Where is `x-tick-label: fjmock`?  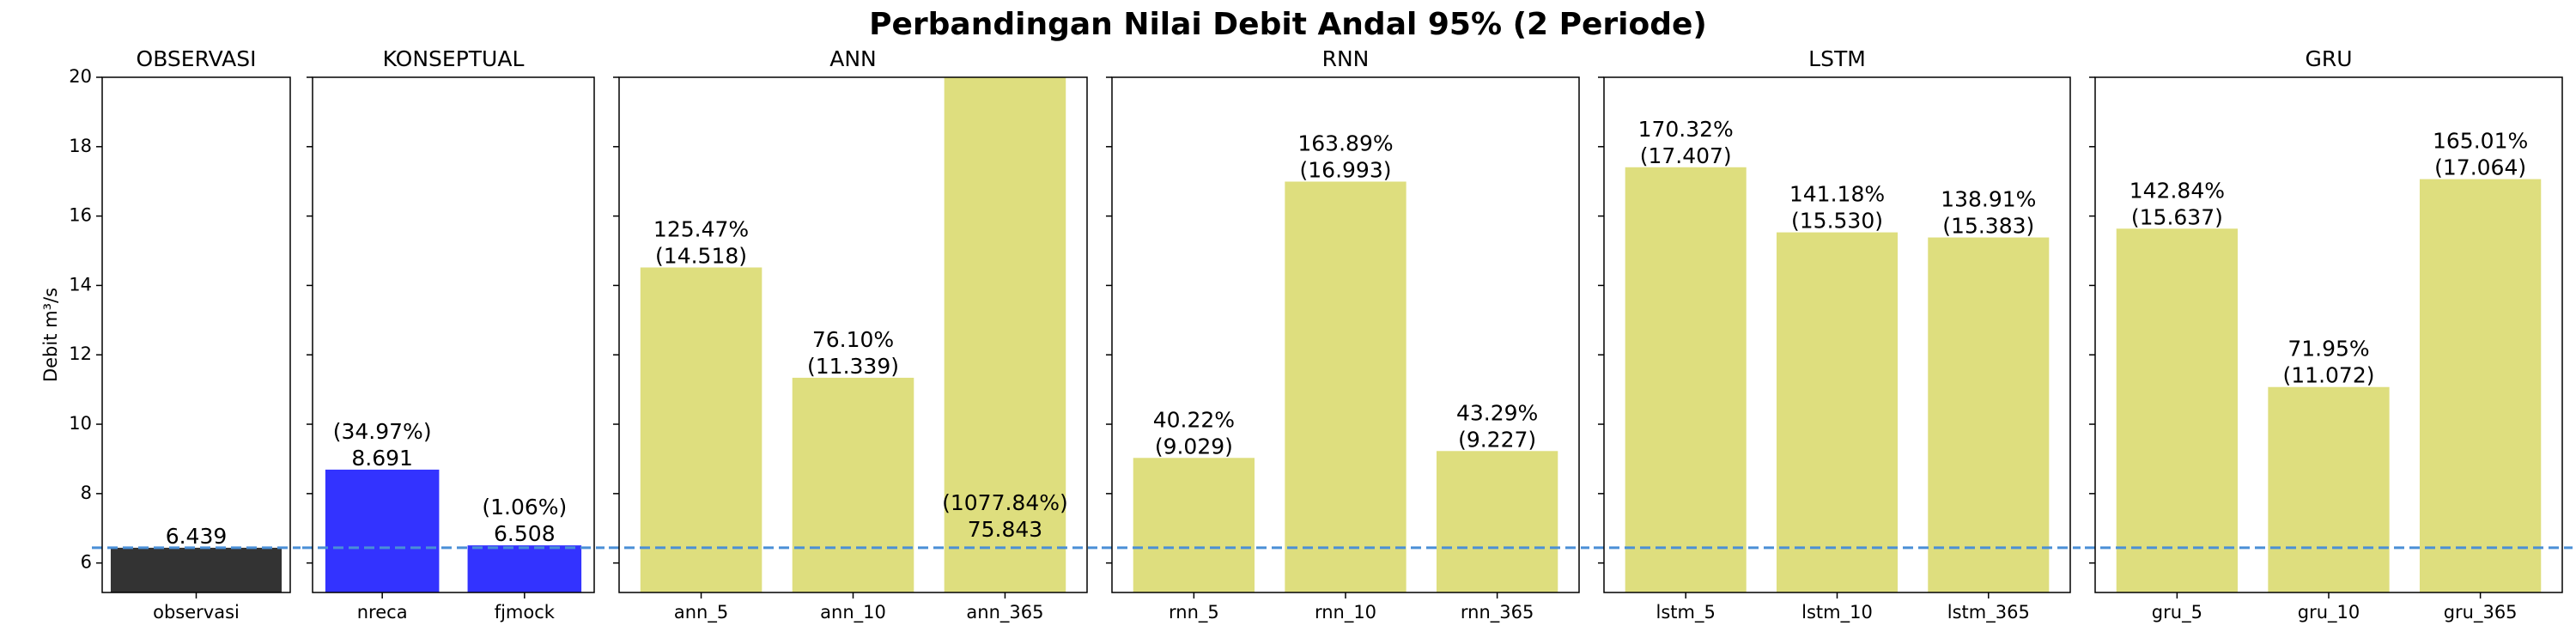
x-tick-label: fjmock is located at coordinates (525, 612).